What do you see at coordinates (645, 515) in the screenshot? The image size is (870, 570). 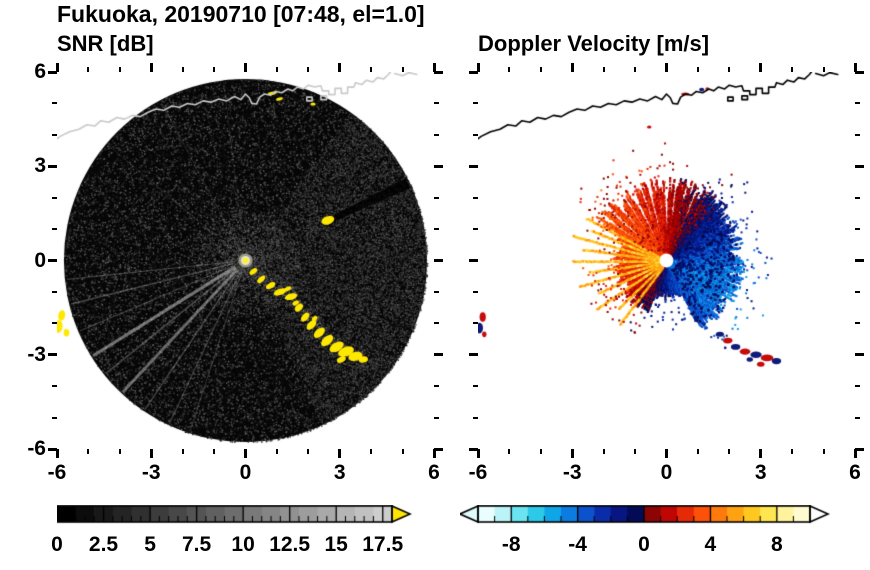 I see `doppler-colorbar` at bounding box center [645, 515].